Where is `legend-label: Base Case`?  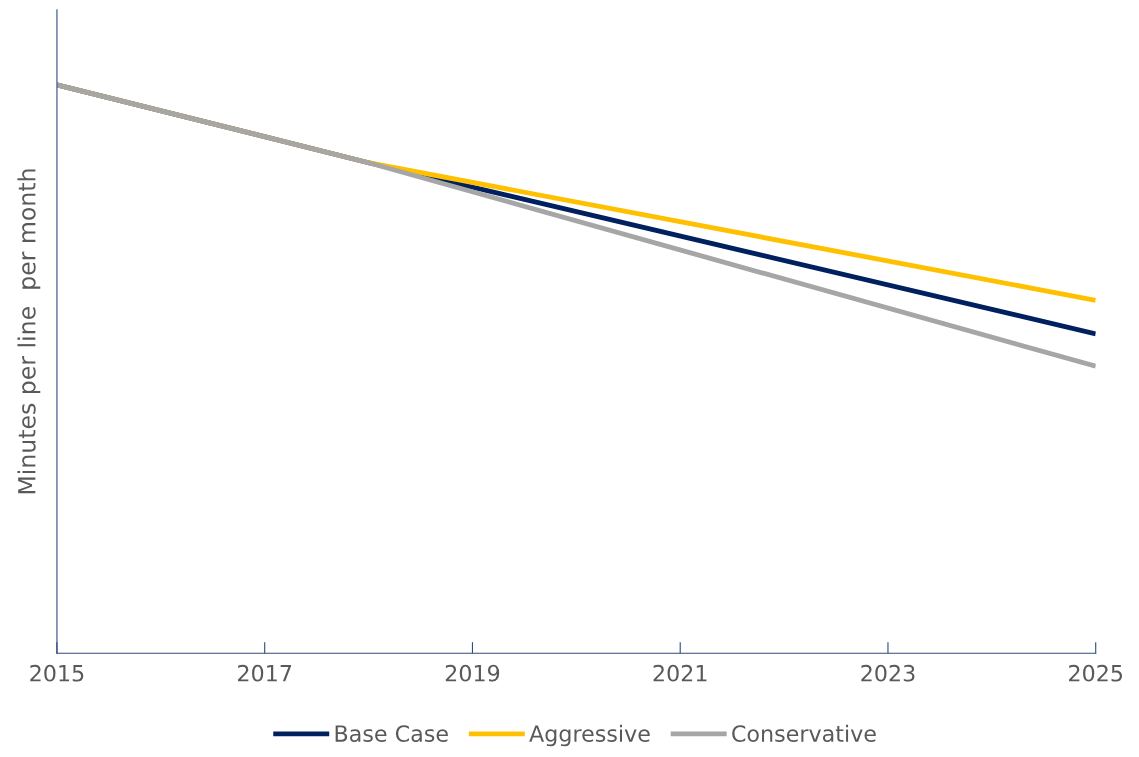 legend-label: Base Case is located at coordinates (391, 733).